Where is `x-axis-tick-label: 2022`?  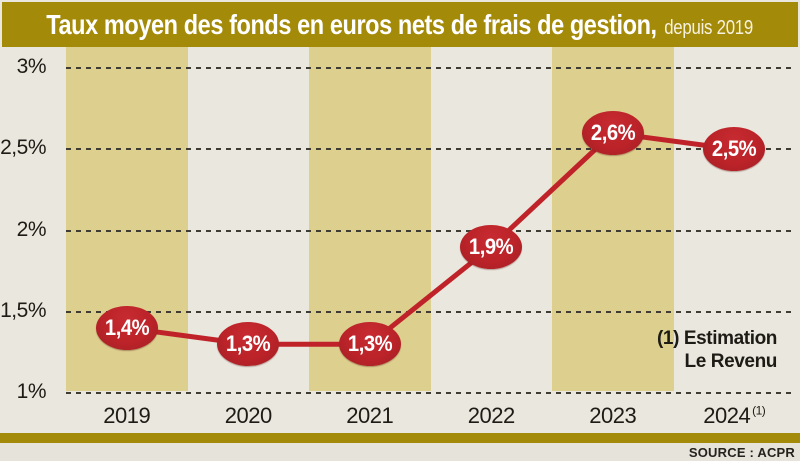
x-axis-tick-label: 2022 is located at coordinates (491, 415).